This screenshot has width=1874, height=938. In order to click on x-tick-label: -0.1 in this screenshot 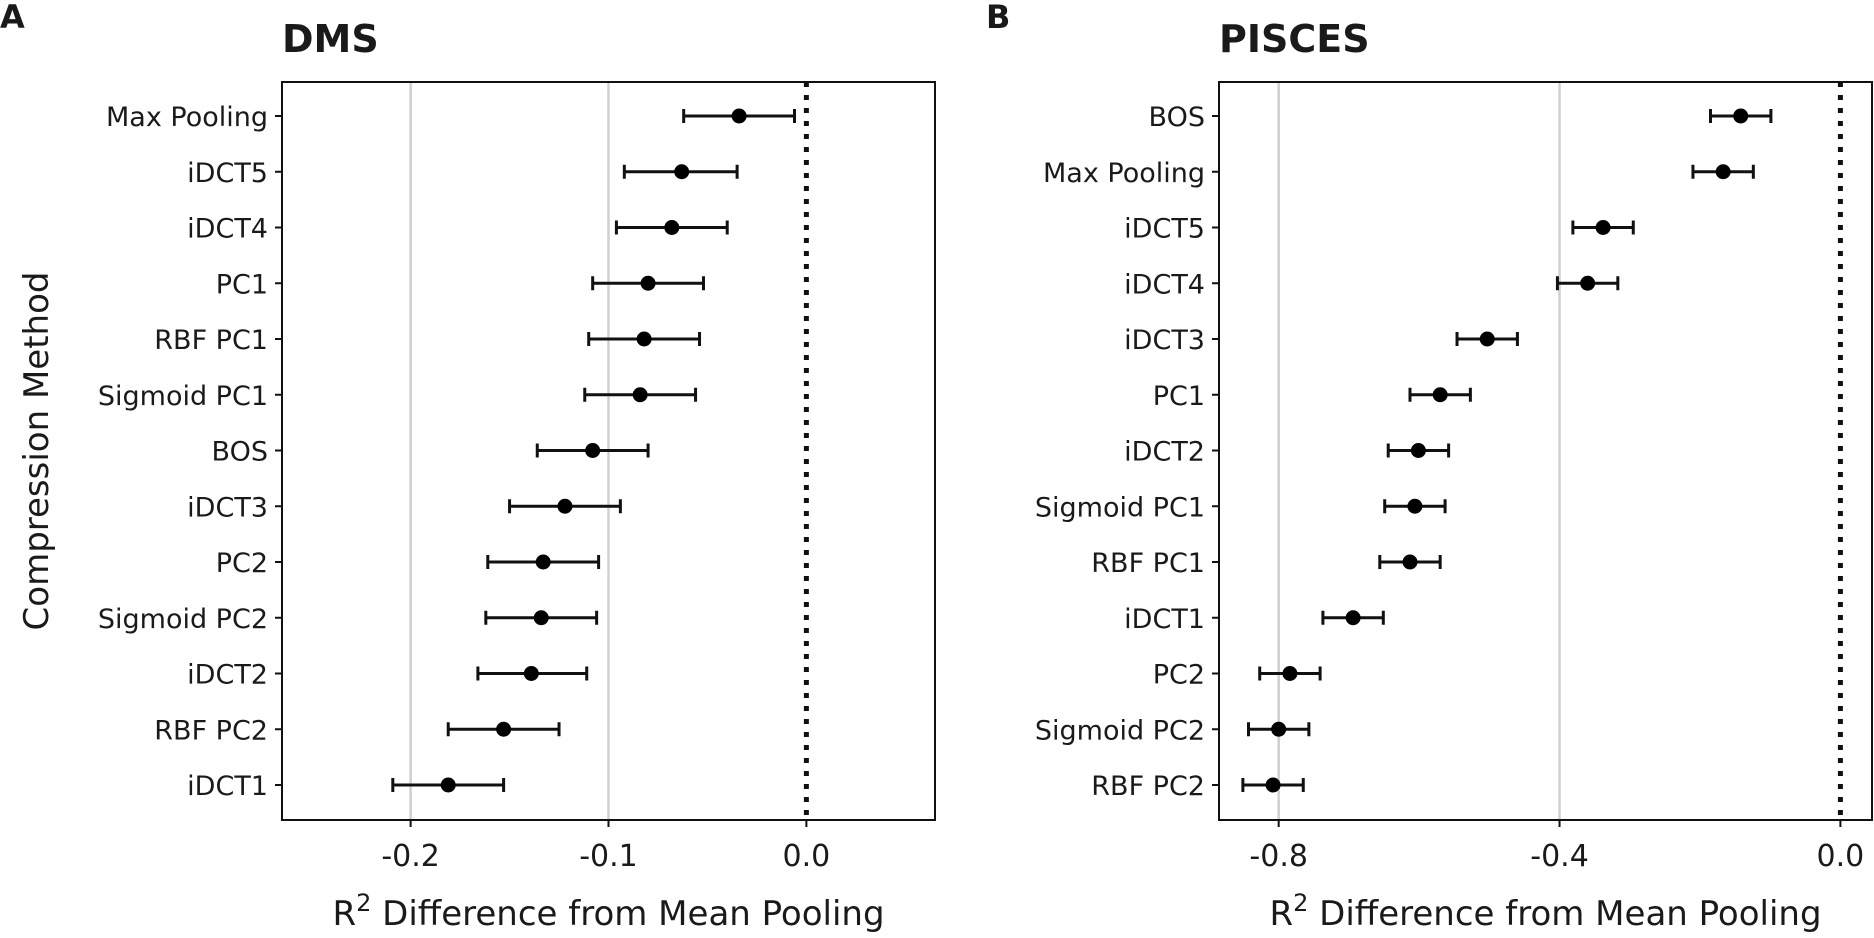, I will do `click(608, 856)`.